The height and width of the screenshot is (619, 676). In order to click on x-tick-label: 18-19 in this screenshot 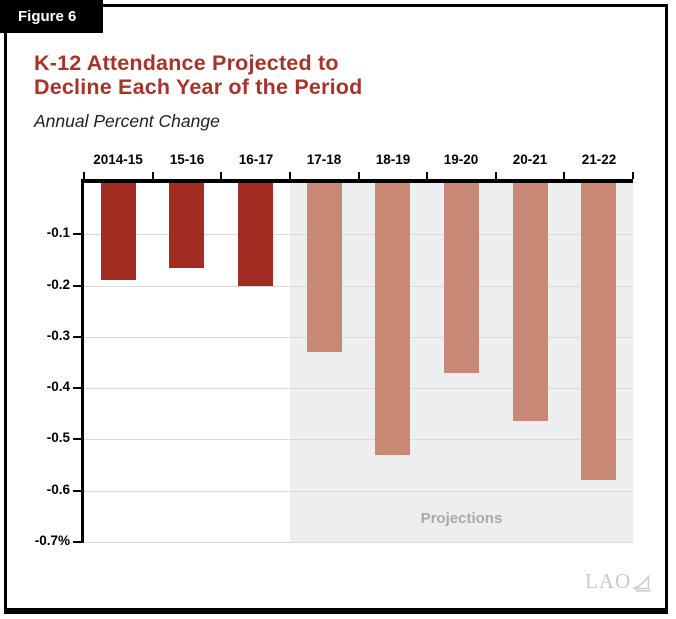, I will do `click(393, 159)`.